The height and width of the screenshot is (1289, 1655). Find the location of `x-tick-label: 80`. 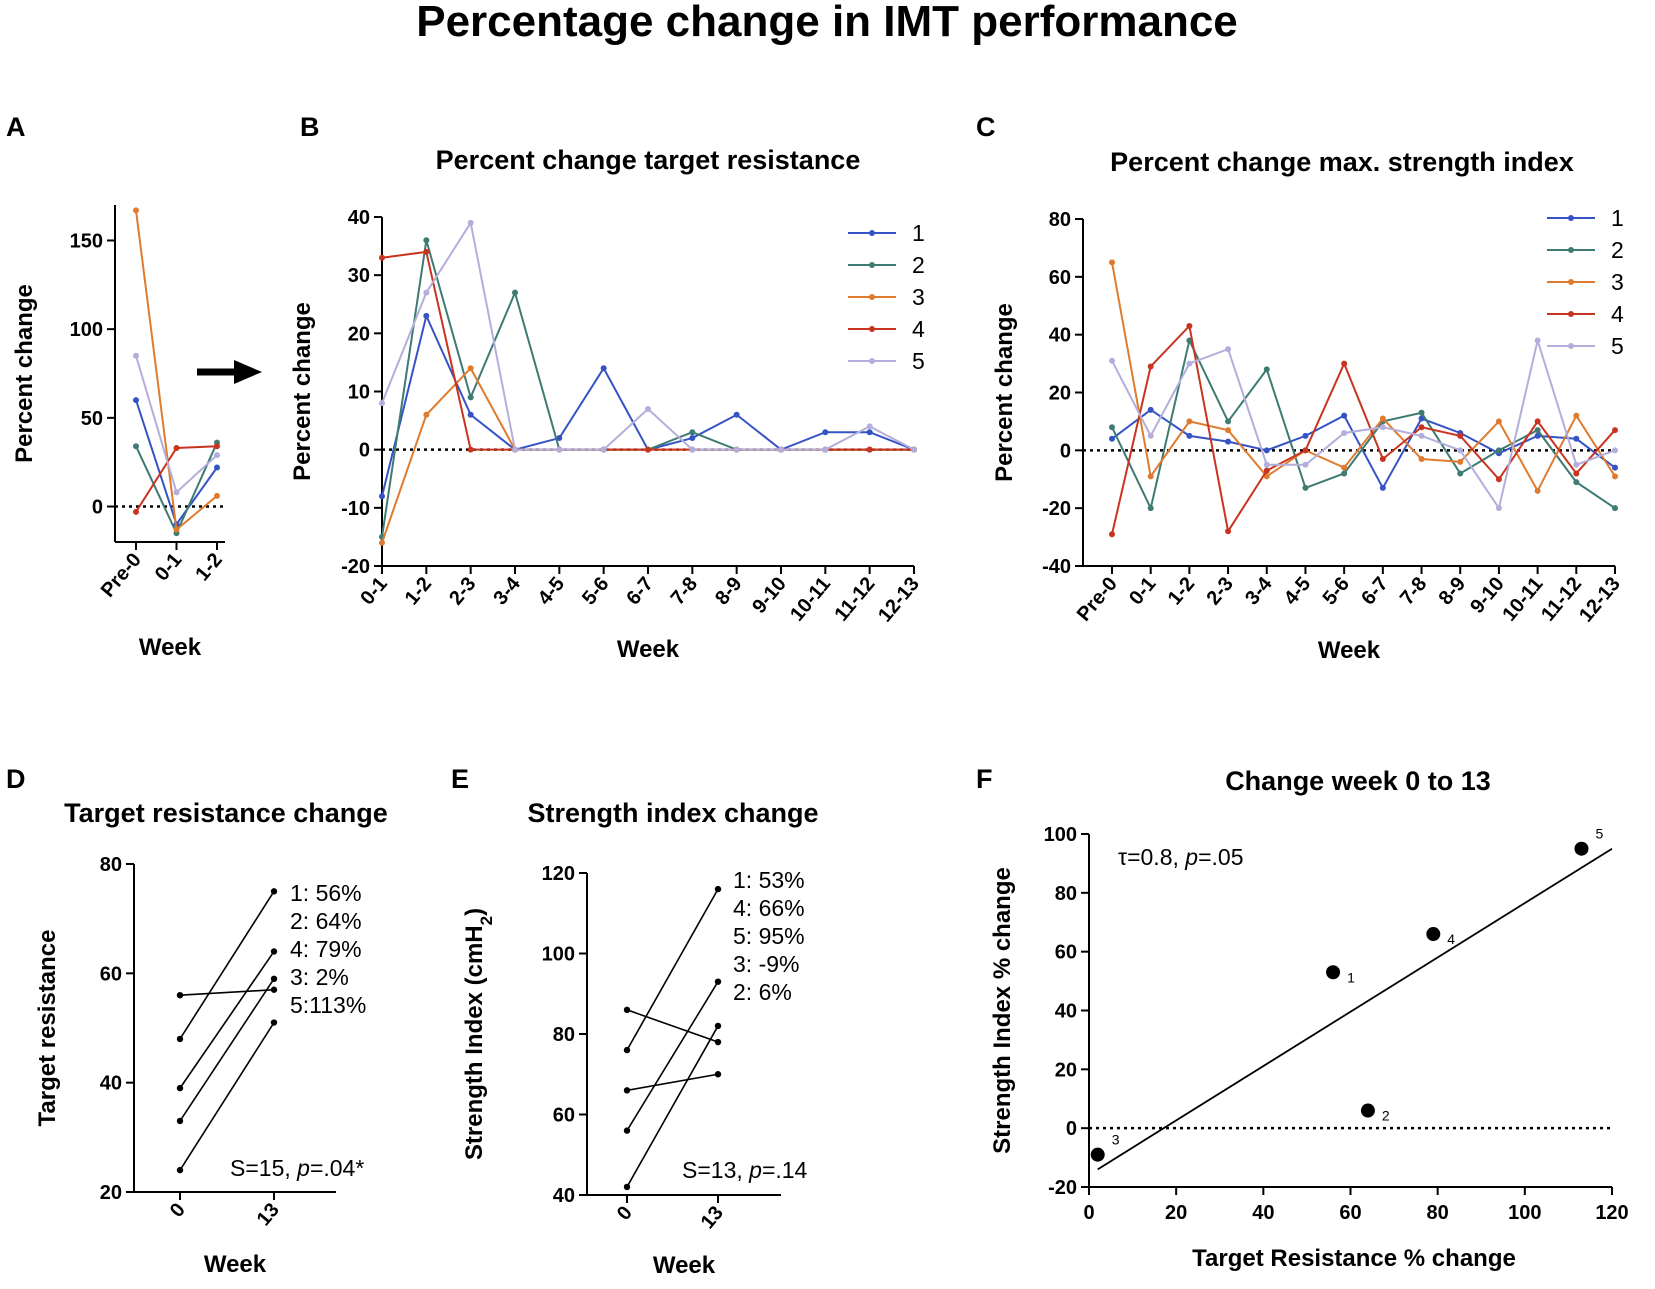

x-tick-label: 80 is located at coordinates (1438, 1213).